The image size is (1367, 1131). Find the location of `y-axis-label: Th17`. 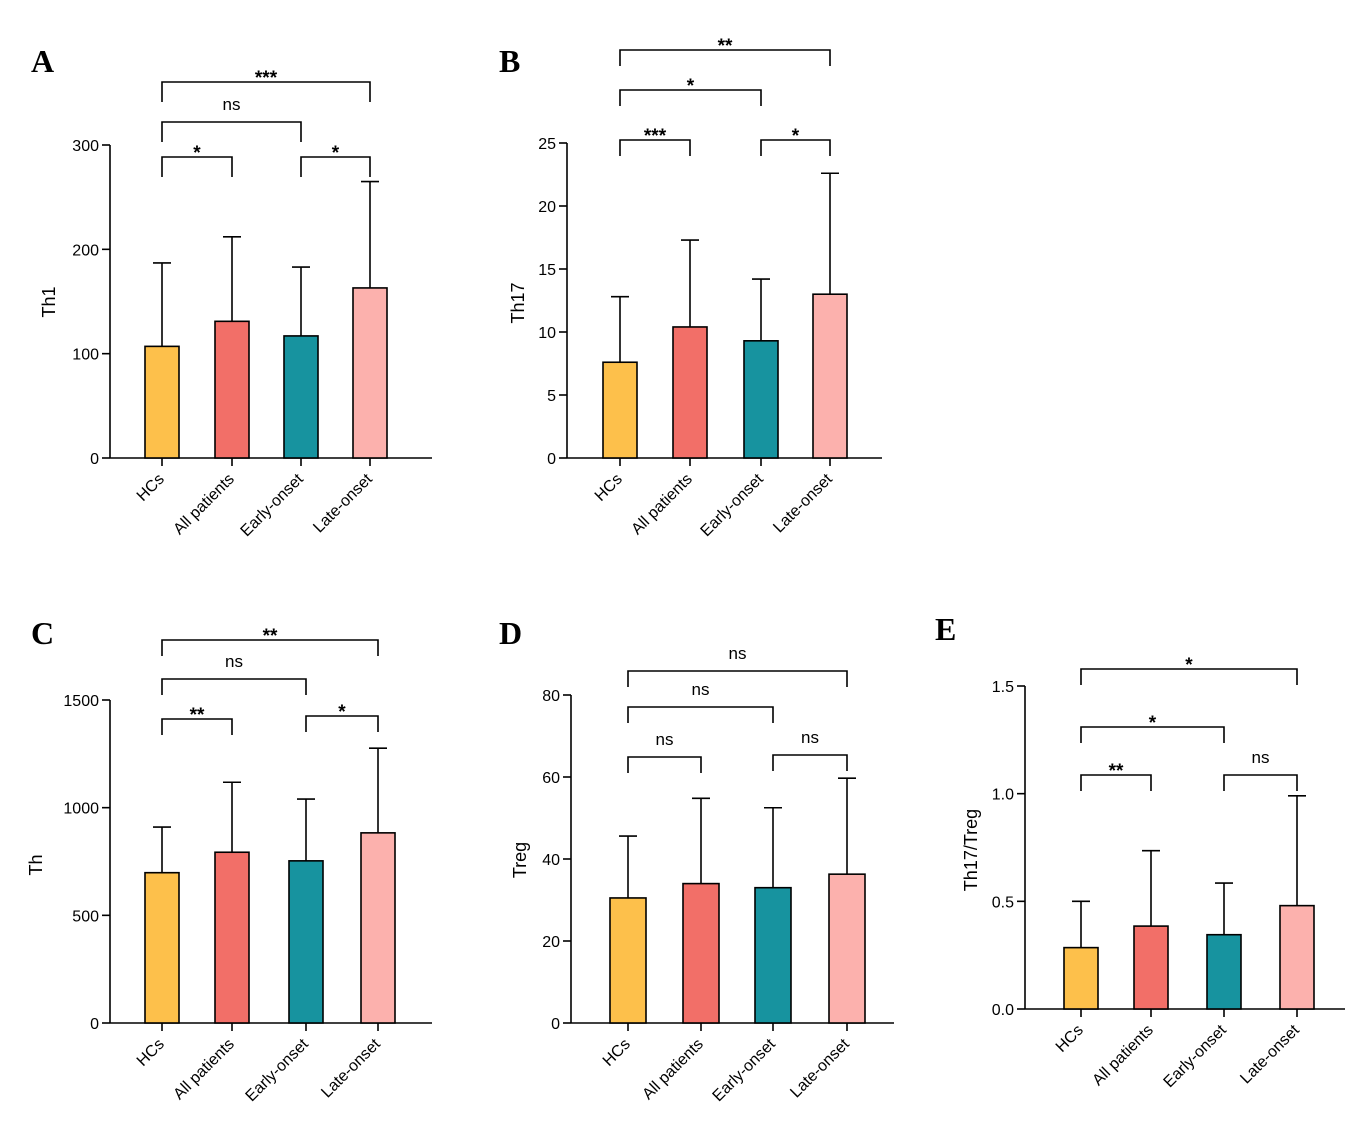

y-axis-label: Th17 is located at coordinates (518, 302).